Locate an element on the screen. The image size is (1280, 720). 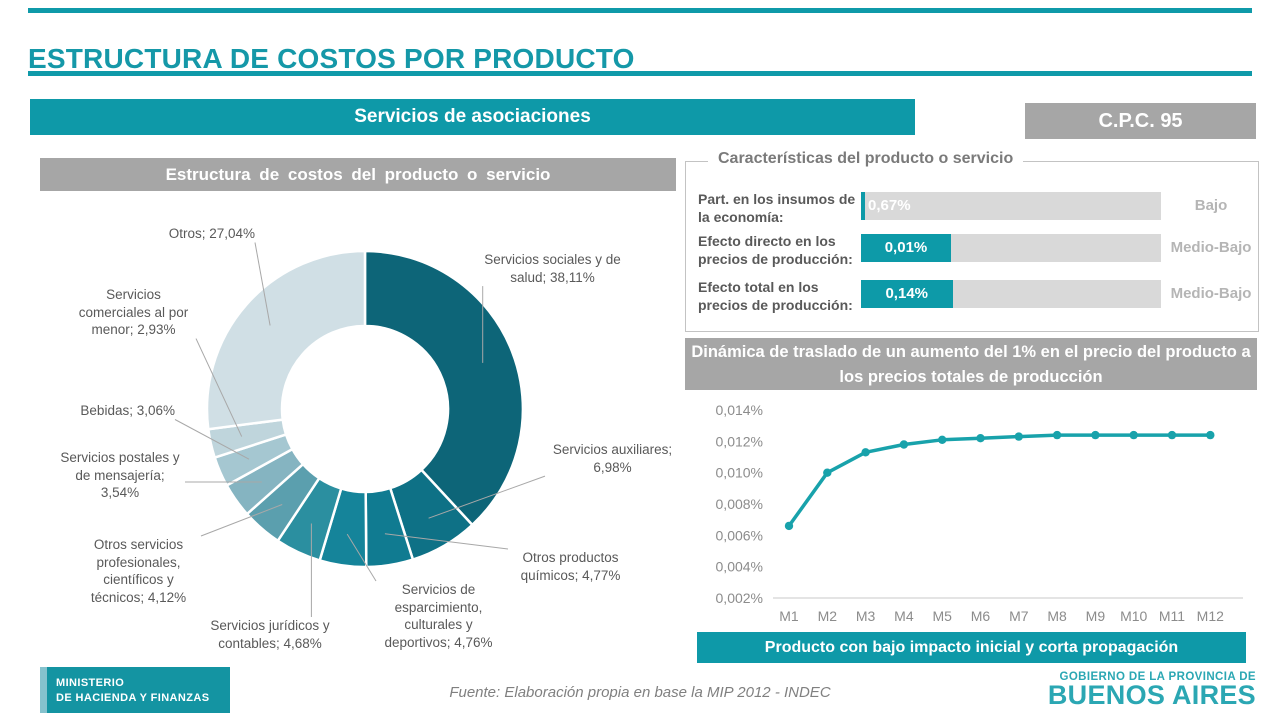
pie-label-otros: Otros; 27,04% is located at coordinates (211, 233).